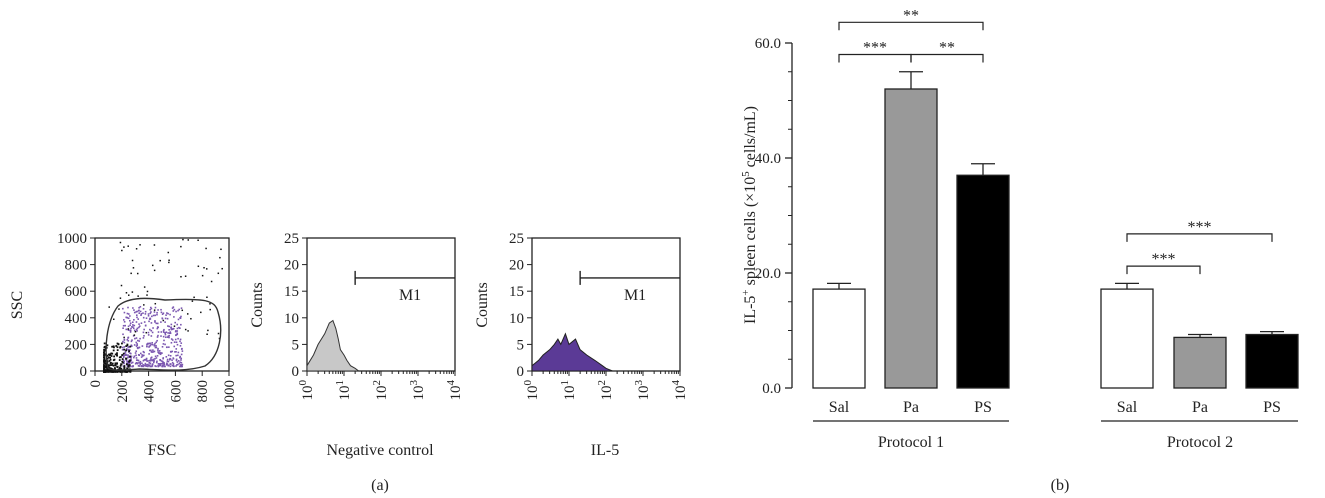  I want to click on histogram-y-tick-label: 20, so click(291, 266).